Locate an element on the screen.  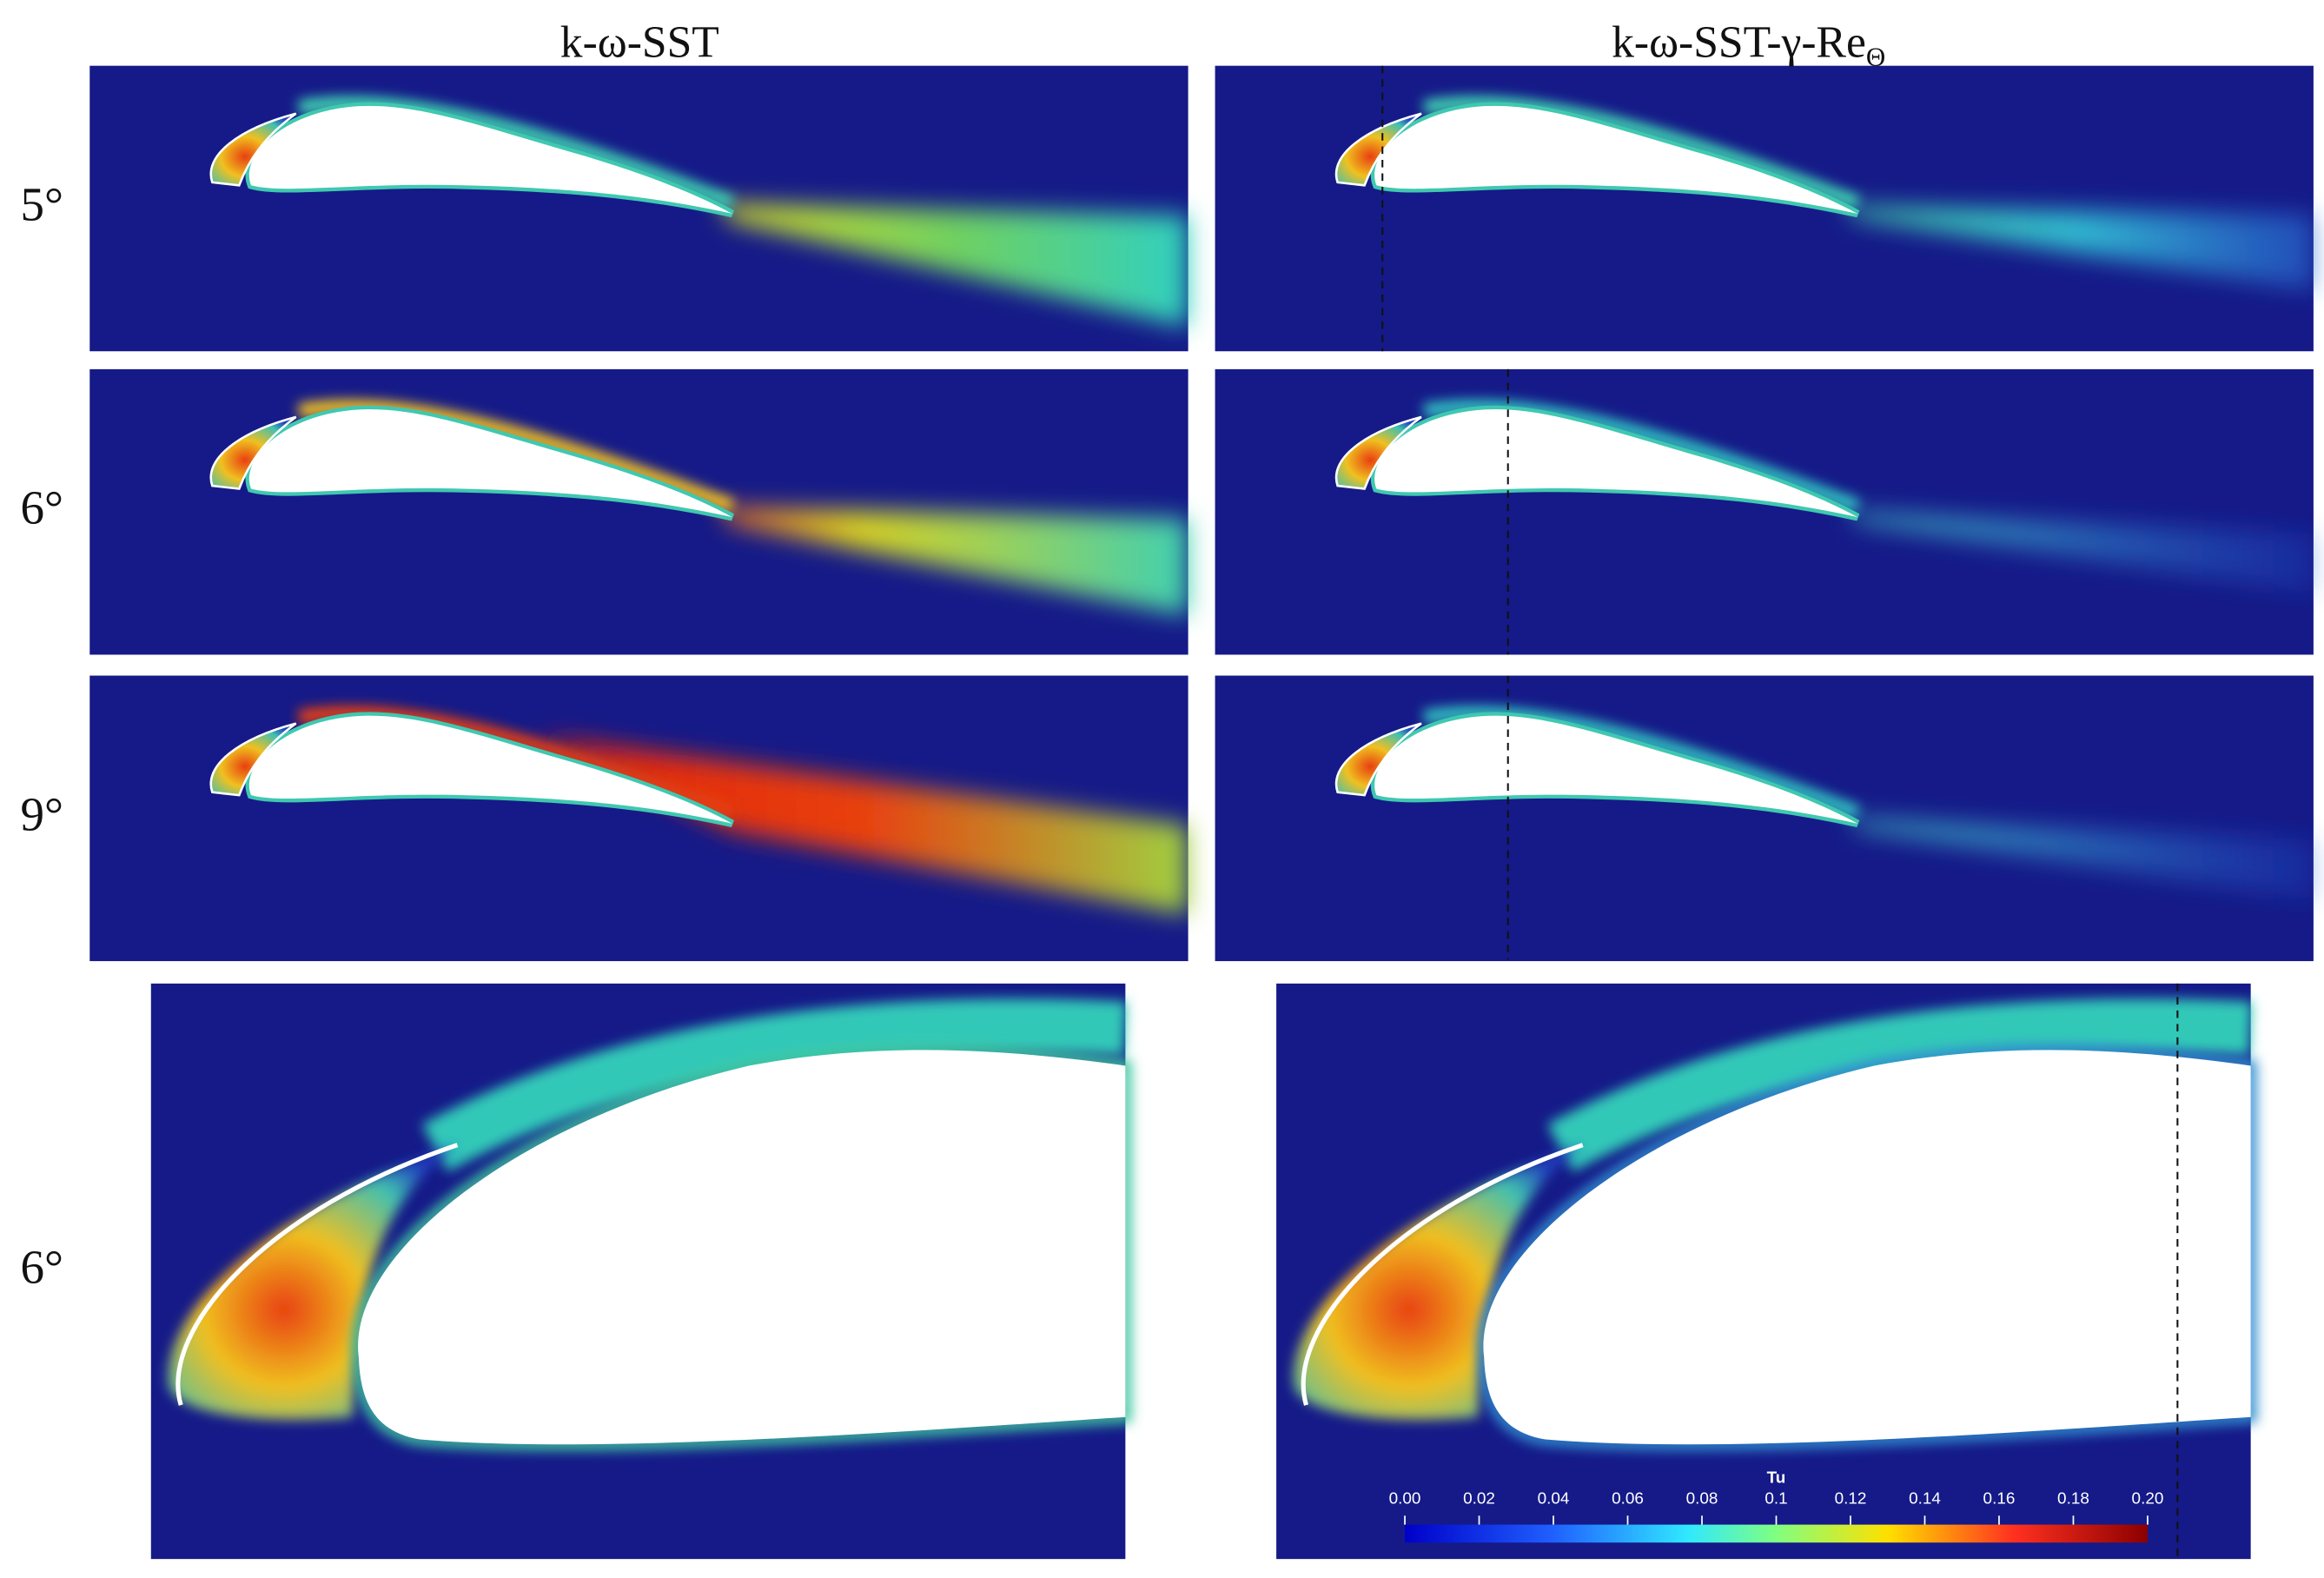
colorbar-tick-label: 0.02 is located at coordinates (1479, 1499).